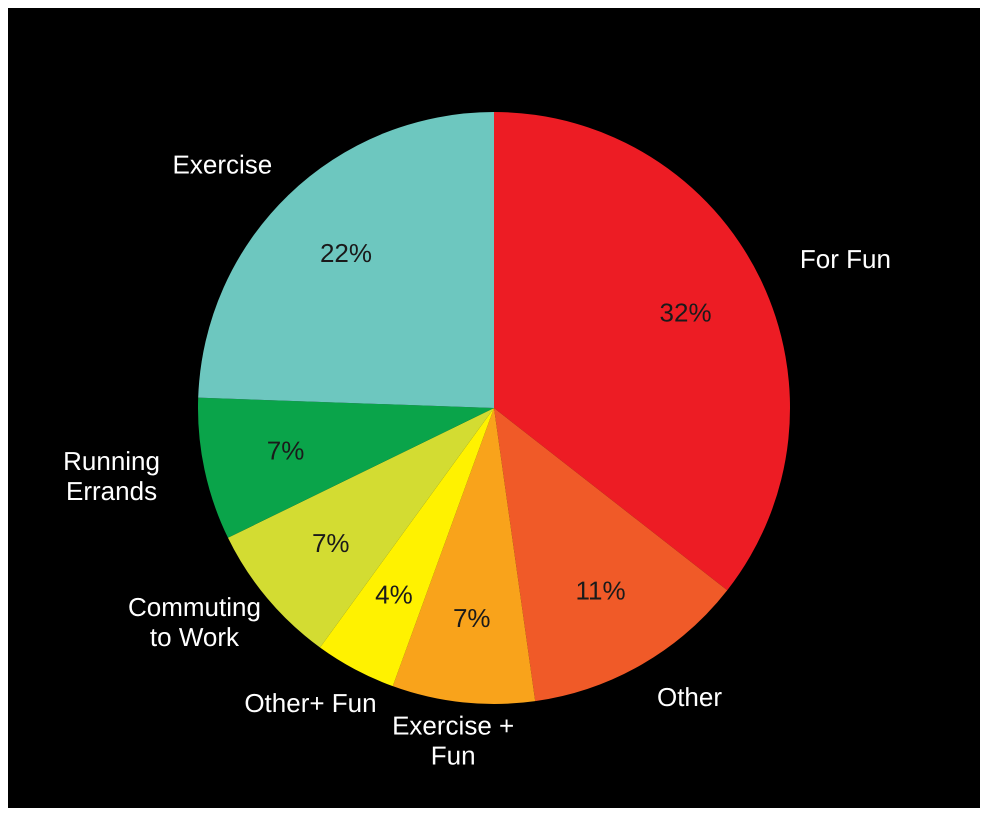  Describe the element at coordinates (453, 740) in the screenshot. I see `slice-label: Exercise + Fun` at that location.